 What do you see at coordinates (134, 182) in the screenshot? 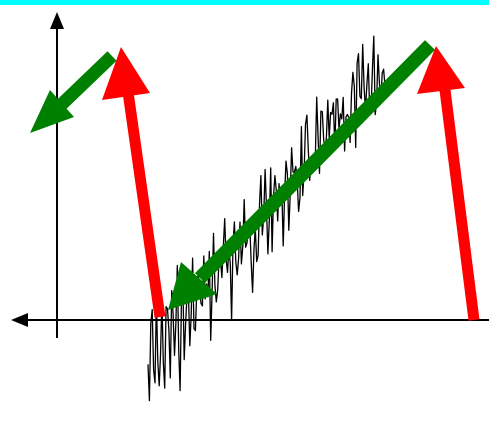
I see `red-arrow-left` at bounding box center [134, 182].